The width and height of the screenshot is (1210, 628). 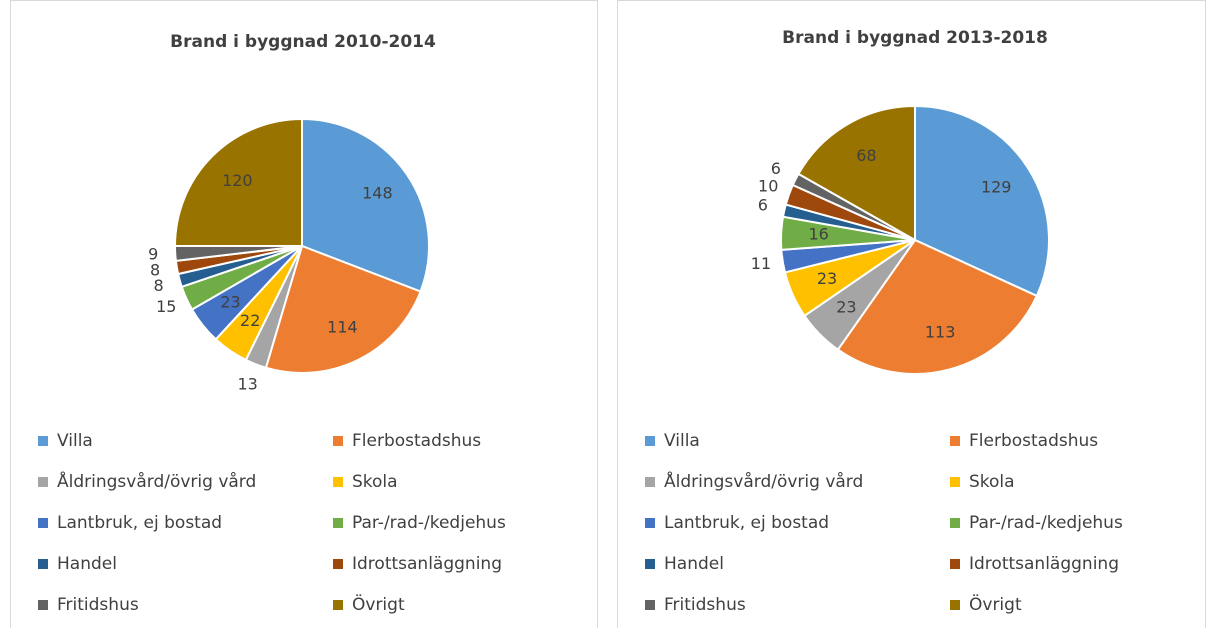 What do you see at coordinates (818, 234) in the screenshot?
I see `data-label: 16` at bounding box center [818, 234].